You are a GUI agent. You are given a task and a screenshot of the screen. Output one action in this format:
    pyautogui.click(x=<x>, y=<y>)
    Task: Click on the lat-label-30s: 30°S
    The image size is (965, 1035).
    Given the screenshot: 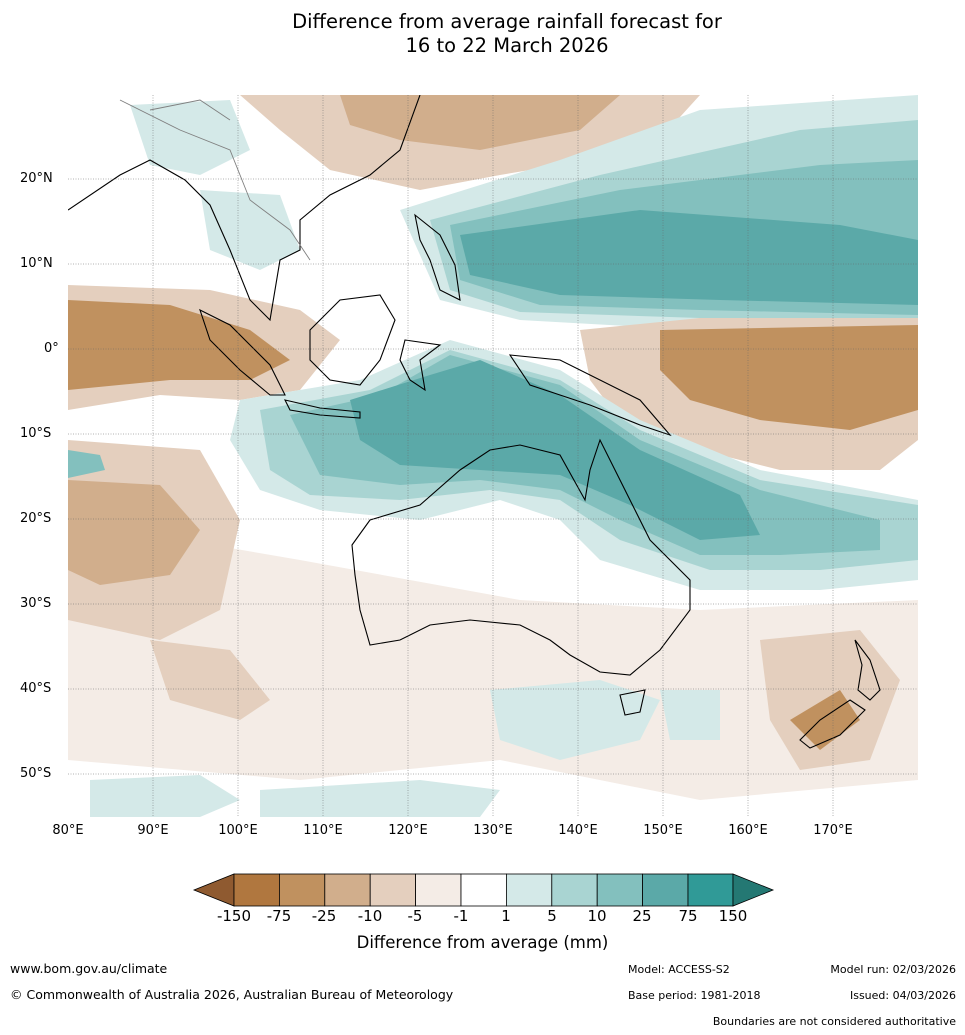 What is the action you would take?
    pyautogui.click(x=36, y=603)
    